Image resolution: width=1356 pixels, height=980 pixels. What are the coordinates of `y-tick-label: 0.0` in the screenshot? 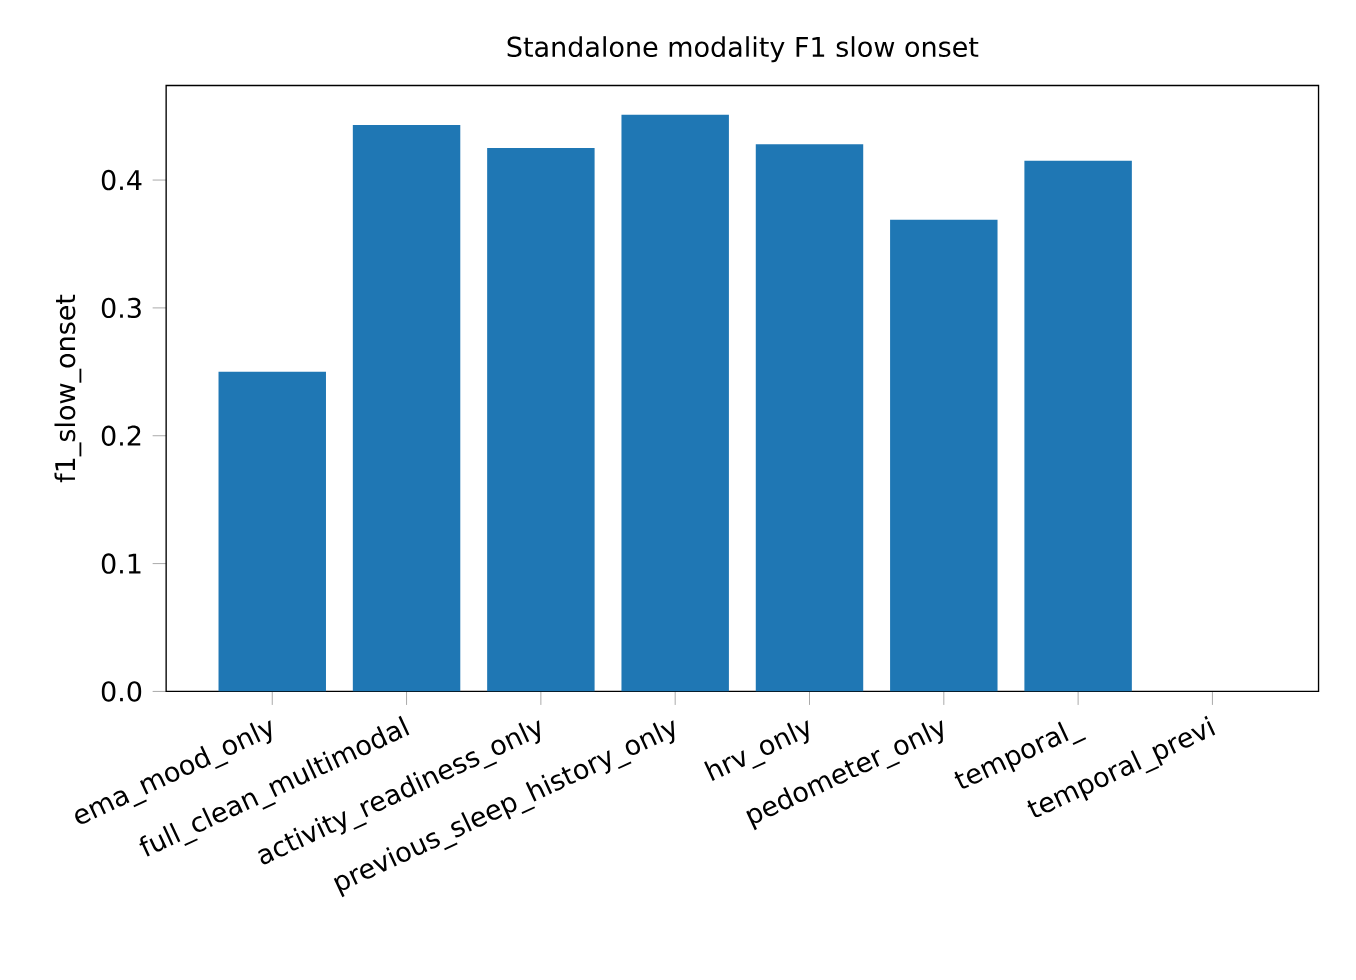 It's located at (121, 691).